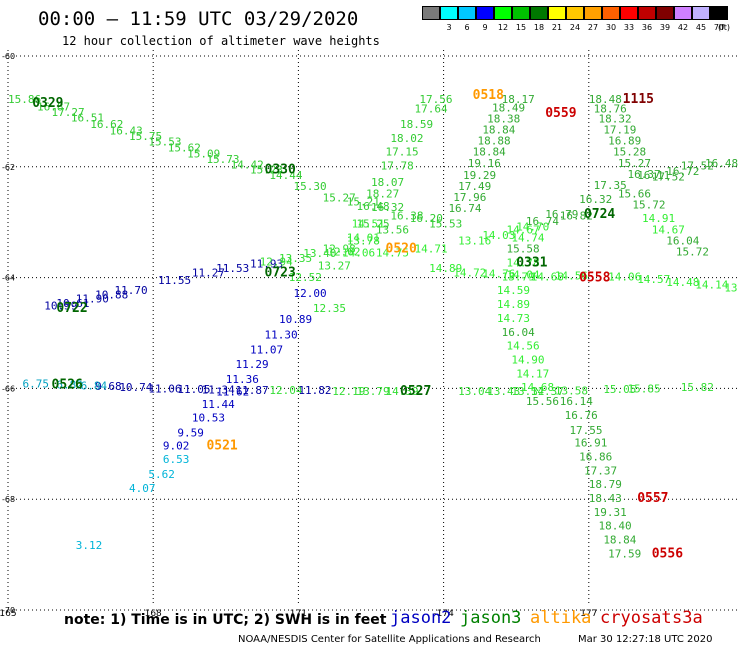 This screenshot has height=650, width=740. I want to click on wave-height-value: 6.82, so click(69, 384).